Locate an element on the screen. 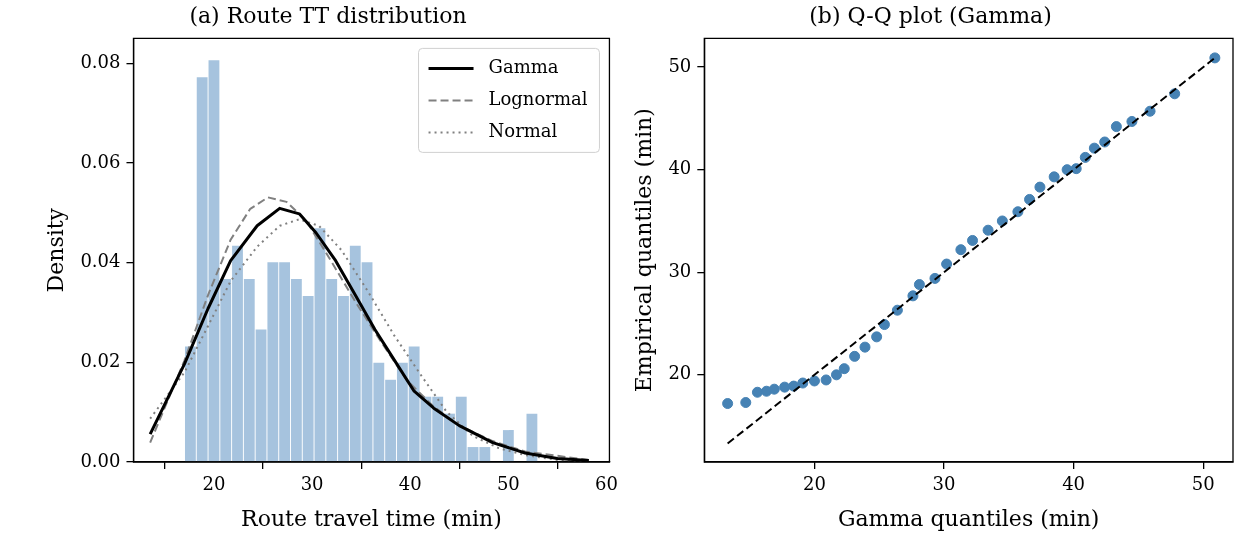  y-axis-title: Empirical quantiles (min) is located at coordinates (643, 250).